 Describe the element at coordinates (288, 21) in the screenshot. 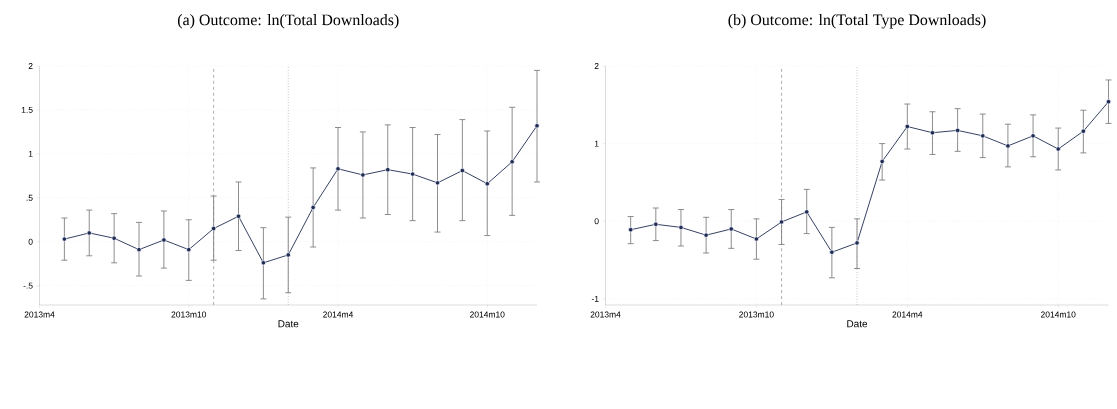

I see `chart-title: (a) Outcome: ln(Total Downloads)` at that location.